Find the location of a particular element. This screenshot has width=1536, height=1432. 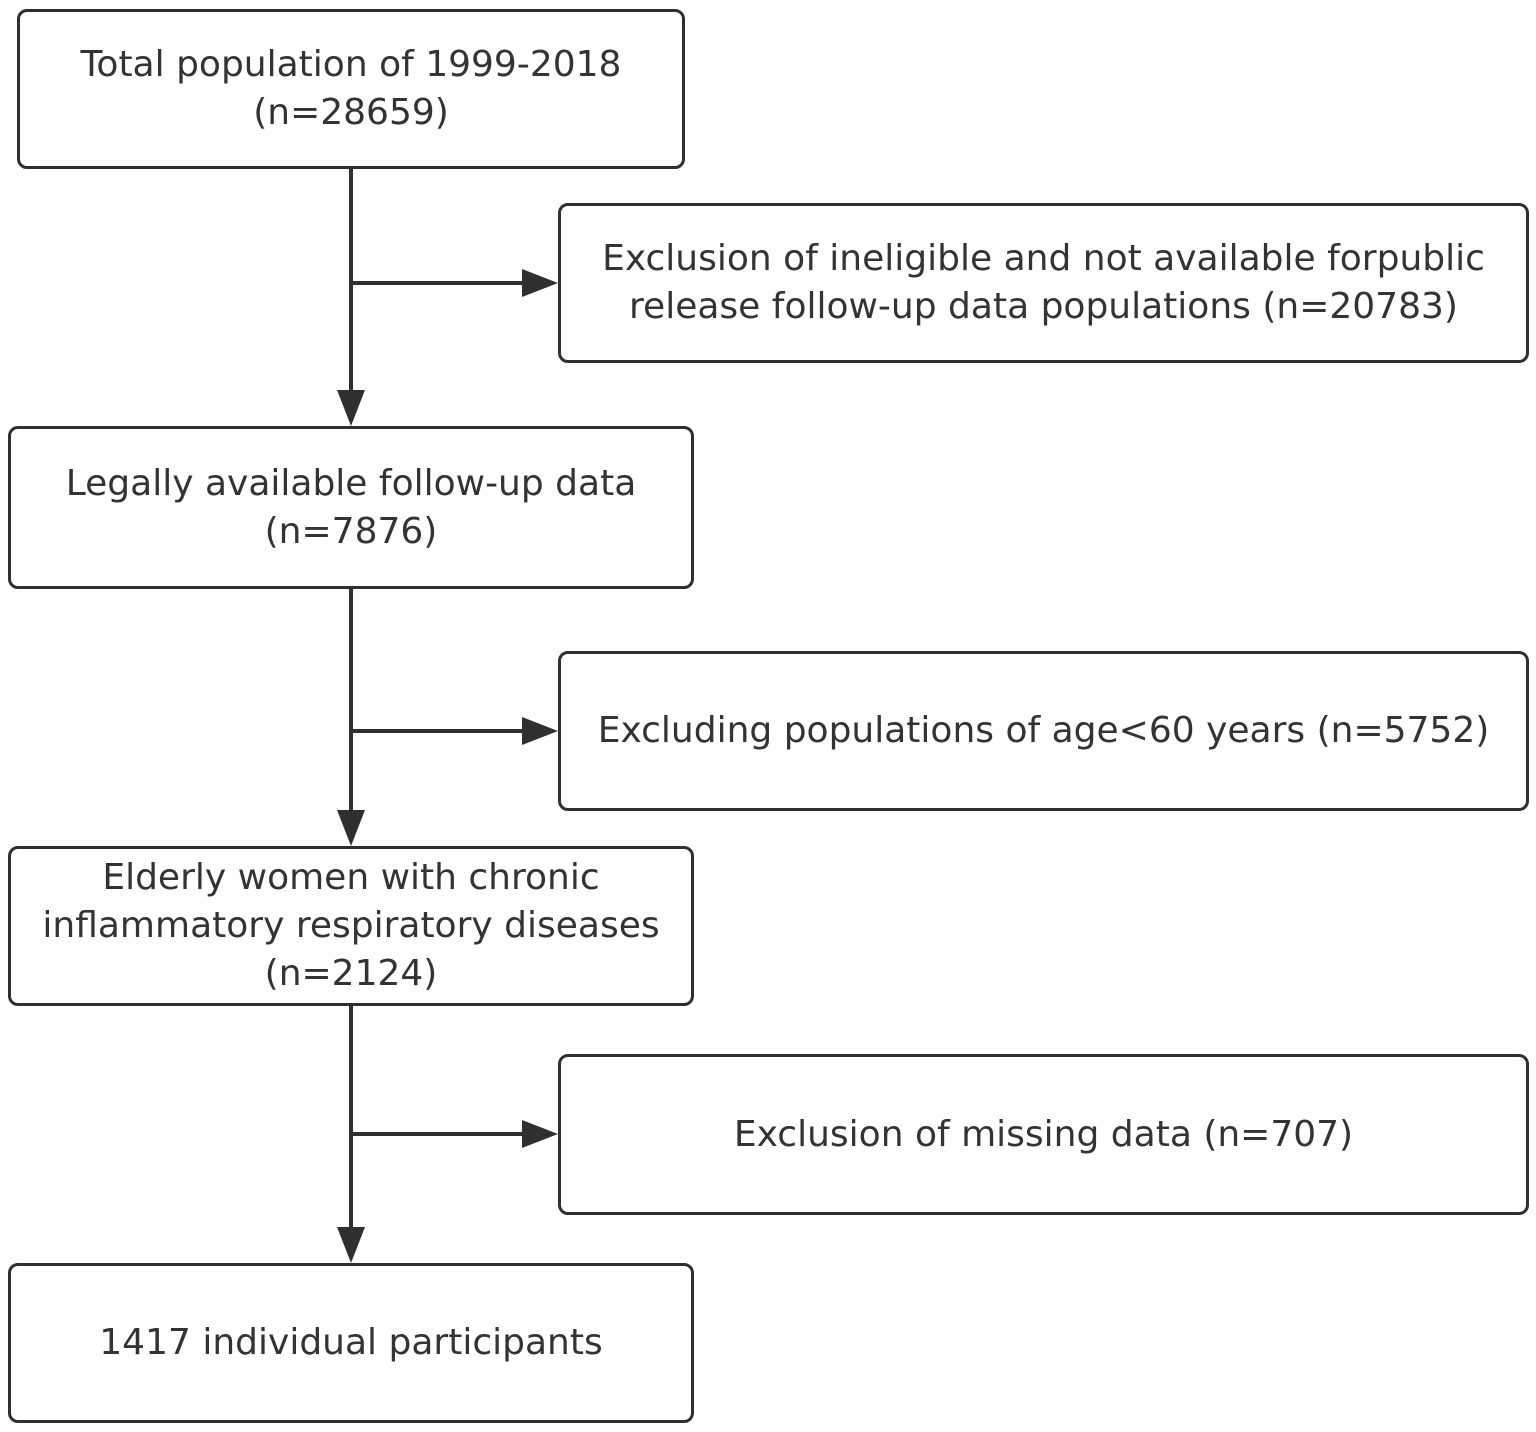

total-population-box: Total population of 1999-2018 (n=28659) is located at coordinates (351, 89).